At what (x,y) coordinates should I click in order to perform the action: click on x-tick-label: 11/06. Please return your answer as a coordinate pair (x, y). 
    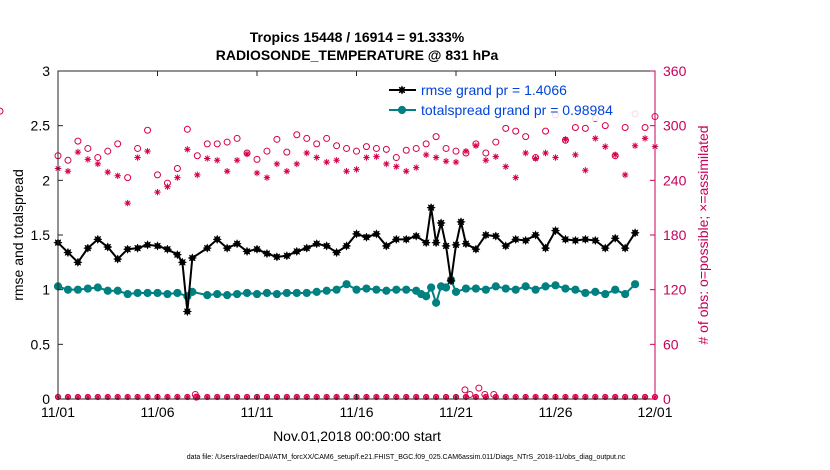
    Looking at the image, I should click on (158, 412).